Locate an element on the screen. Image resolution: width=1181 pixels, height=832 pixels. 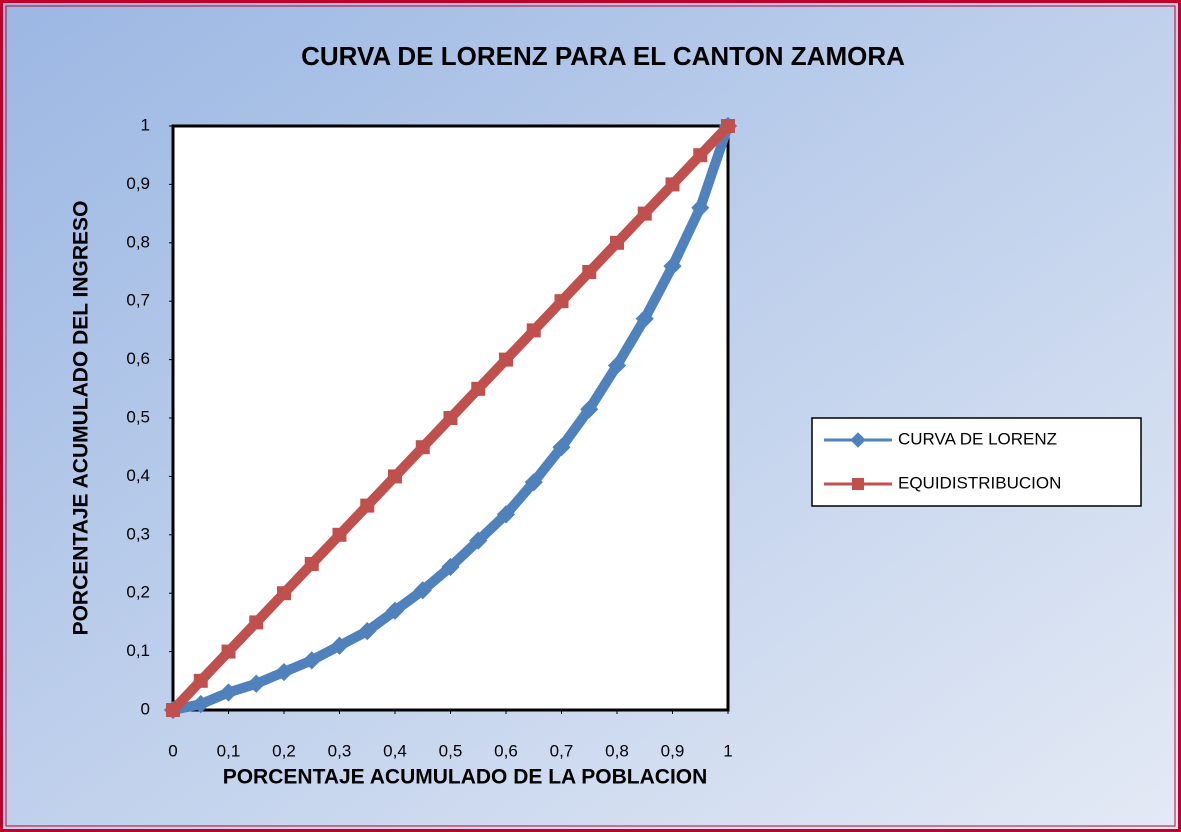
legend-label: CURVA DE LORENZ is located at coordinates (977, 438).